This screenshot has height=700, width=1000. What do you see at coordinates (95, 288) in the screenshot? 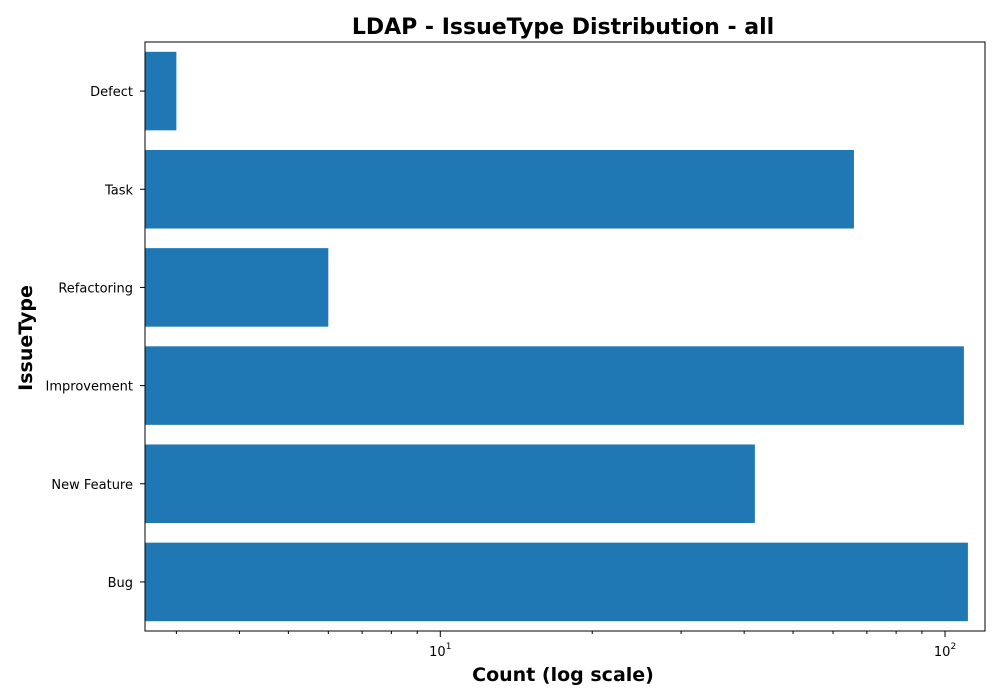
I see `y-tick-label: Refactoring` at bounding box center [95, 288].